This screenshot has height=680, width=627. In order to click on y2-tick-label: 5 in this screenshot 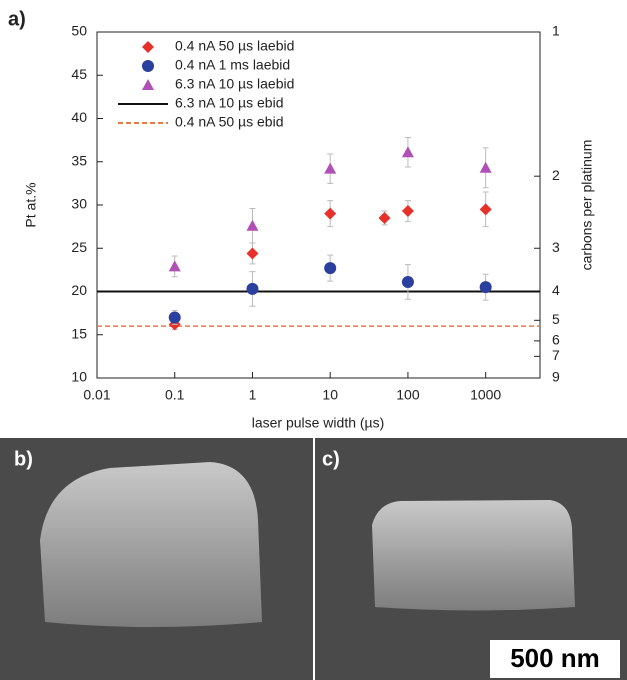, I will do `click(556, 319)`.